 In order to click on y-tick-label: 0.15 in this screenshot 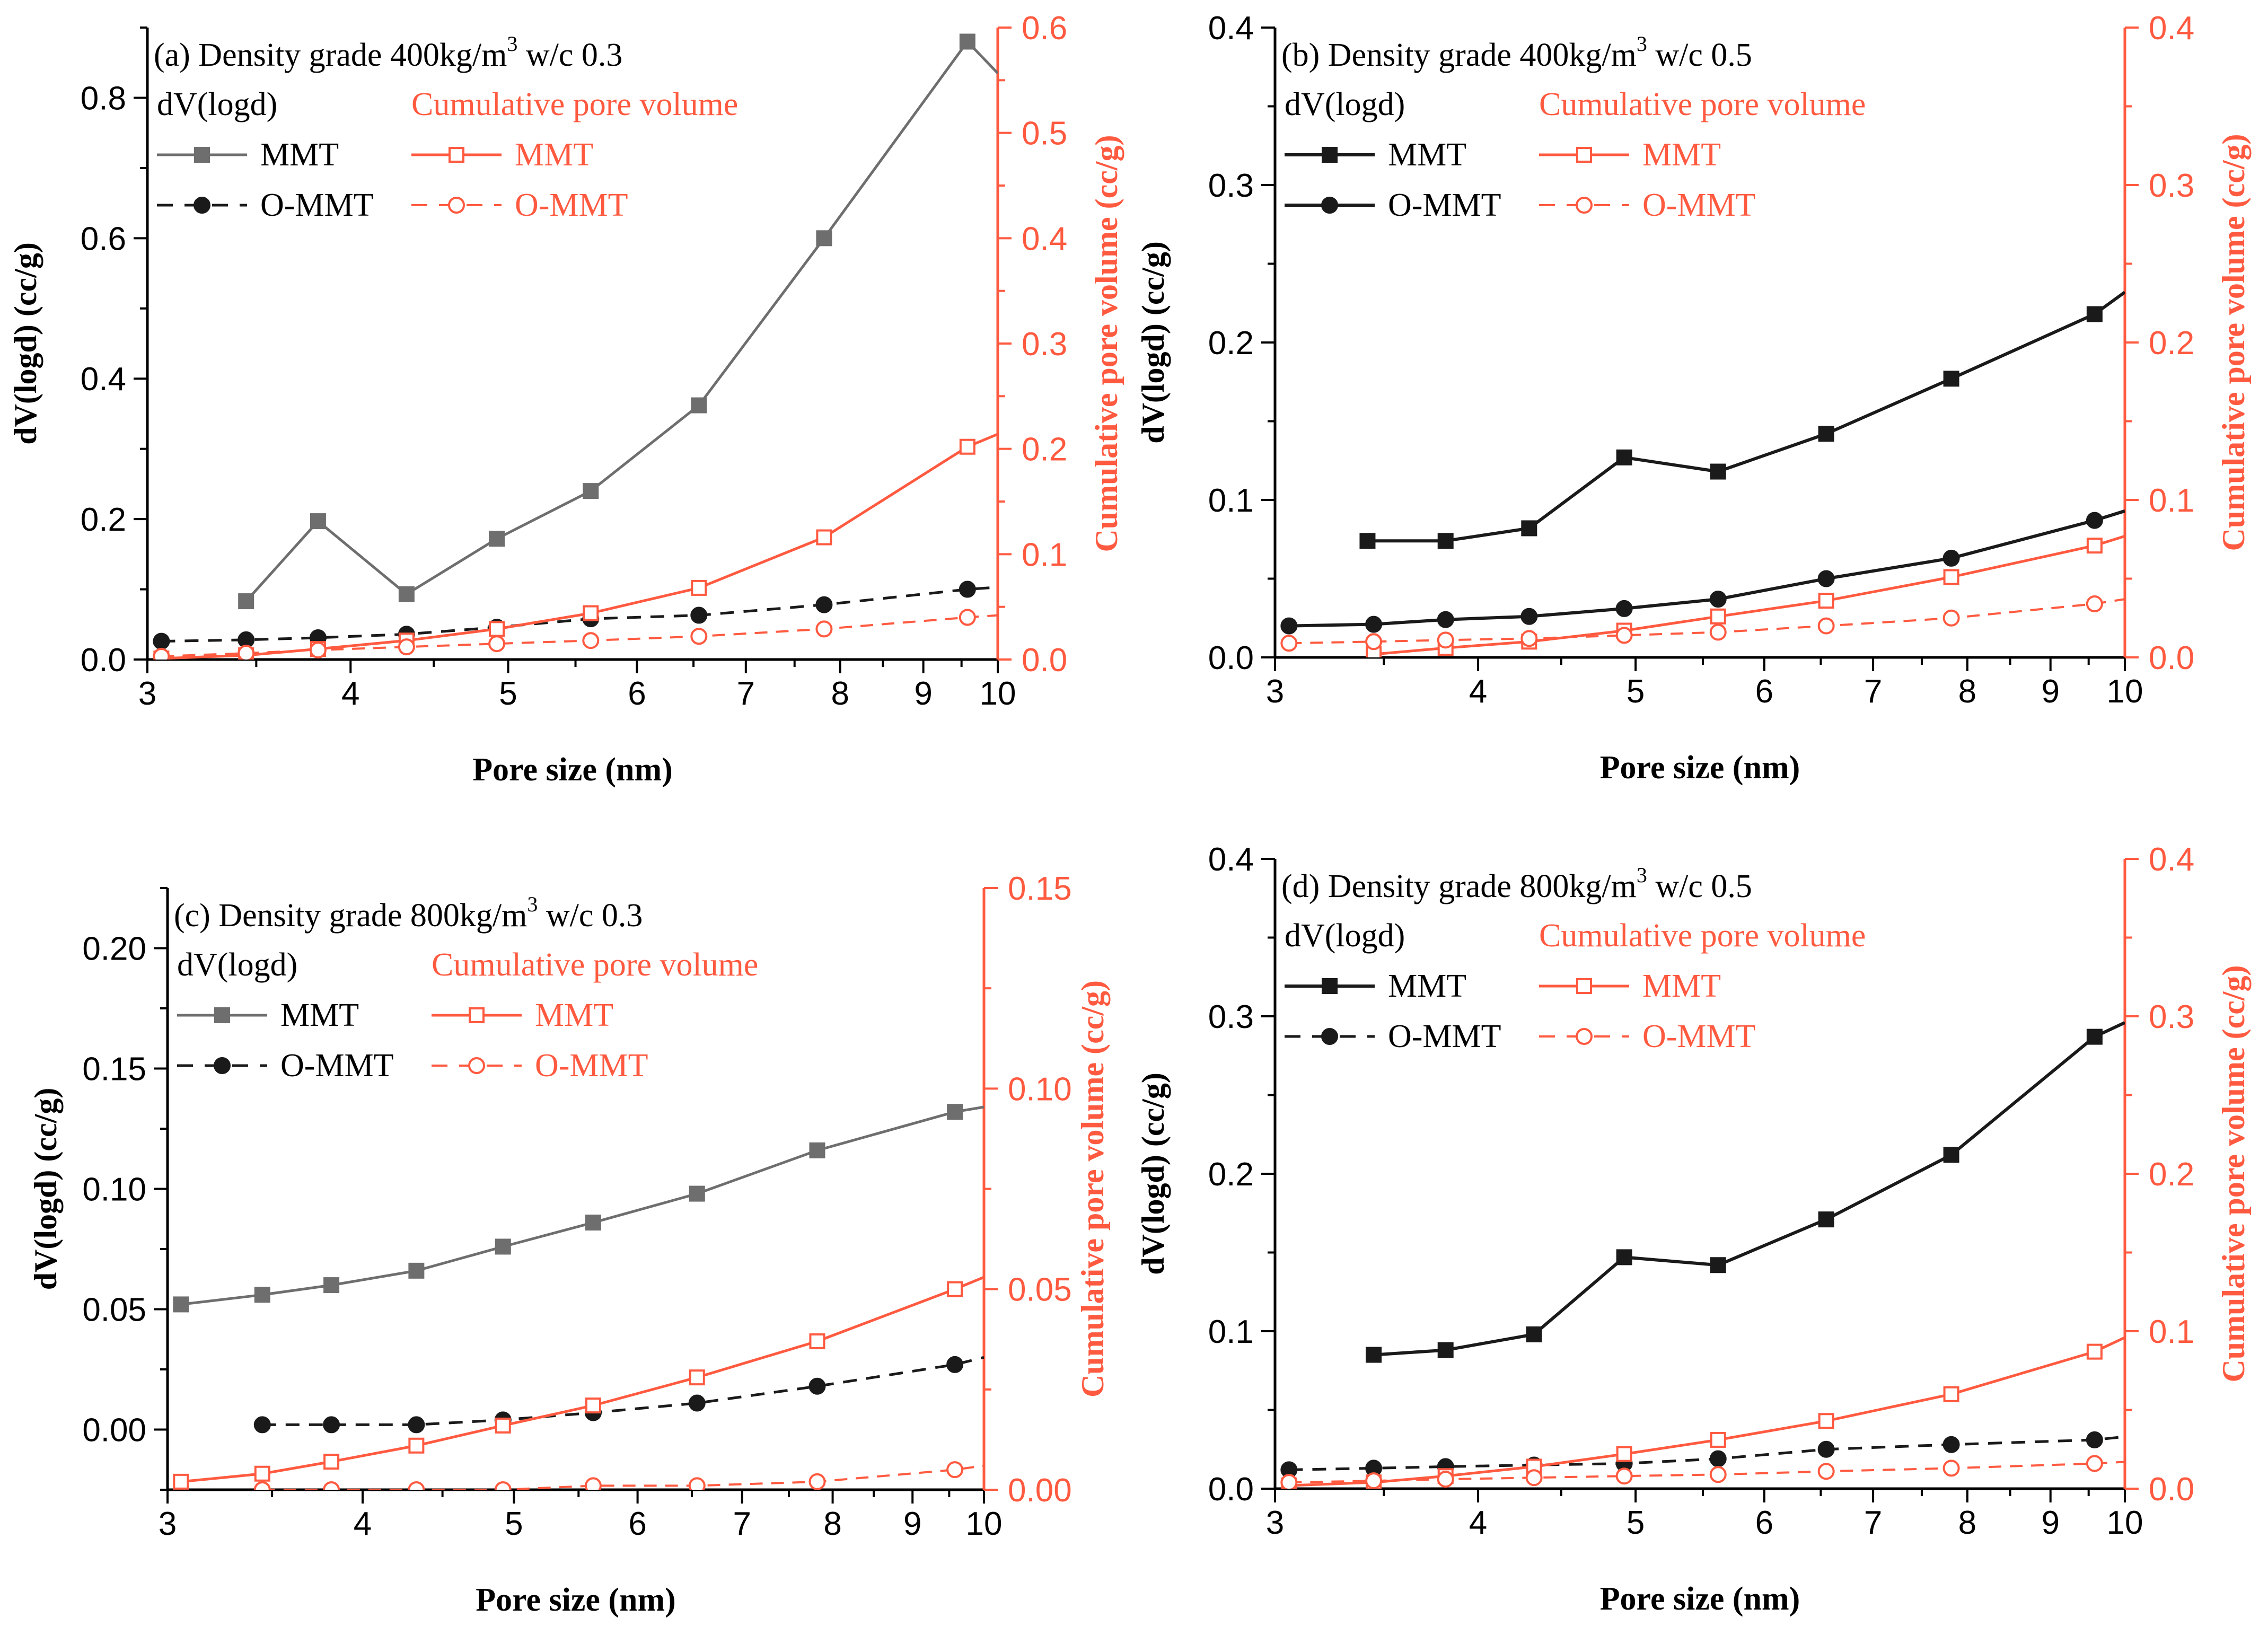, I will do `click(114, 1069)`.